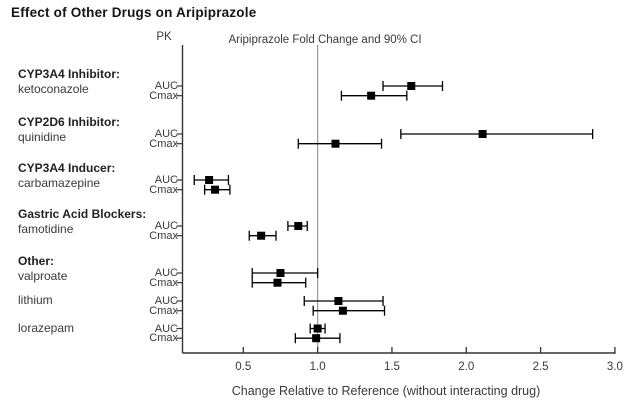 The height and width of the screenshot is (414, 632). What do you see at coordinates (243, 367) in the screenshot?
I see `x-tick-label: 0.5` at bounding box center [243, 367].